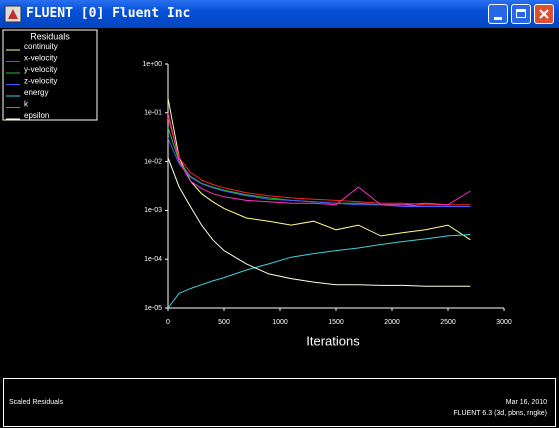  I want to click on footer-label: Scaled Residuals, so click(36, 402).